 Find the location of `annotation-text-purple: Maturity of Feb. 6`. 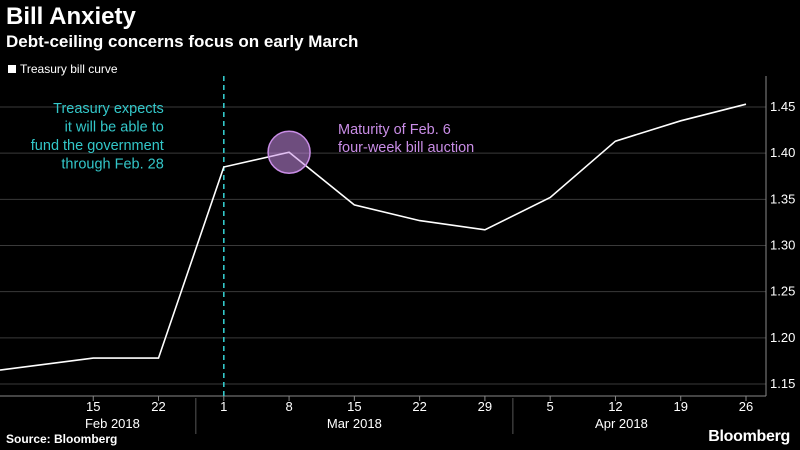

annotation-text-purple: Maturity of Feb. 6 is located at coordinates (394, 130).